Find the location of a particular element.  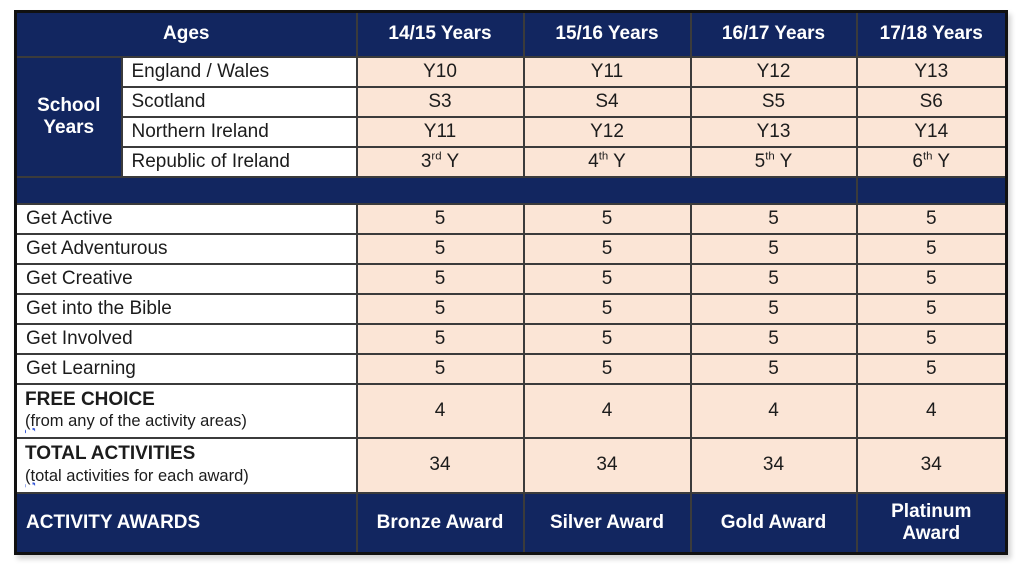

region-label-cell: Republic of Ireland is located at coordinates (239, 161).